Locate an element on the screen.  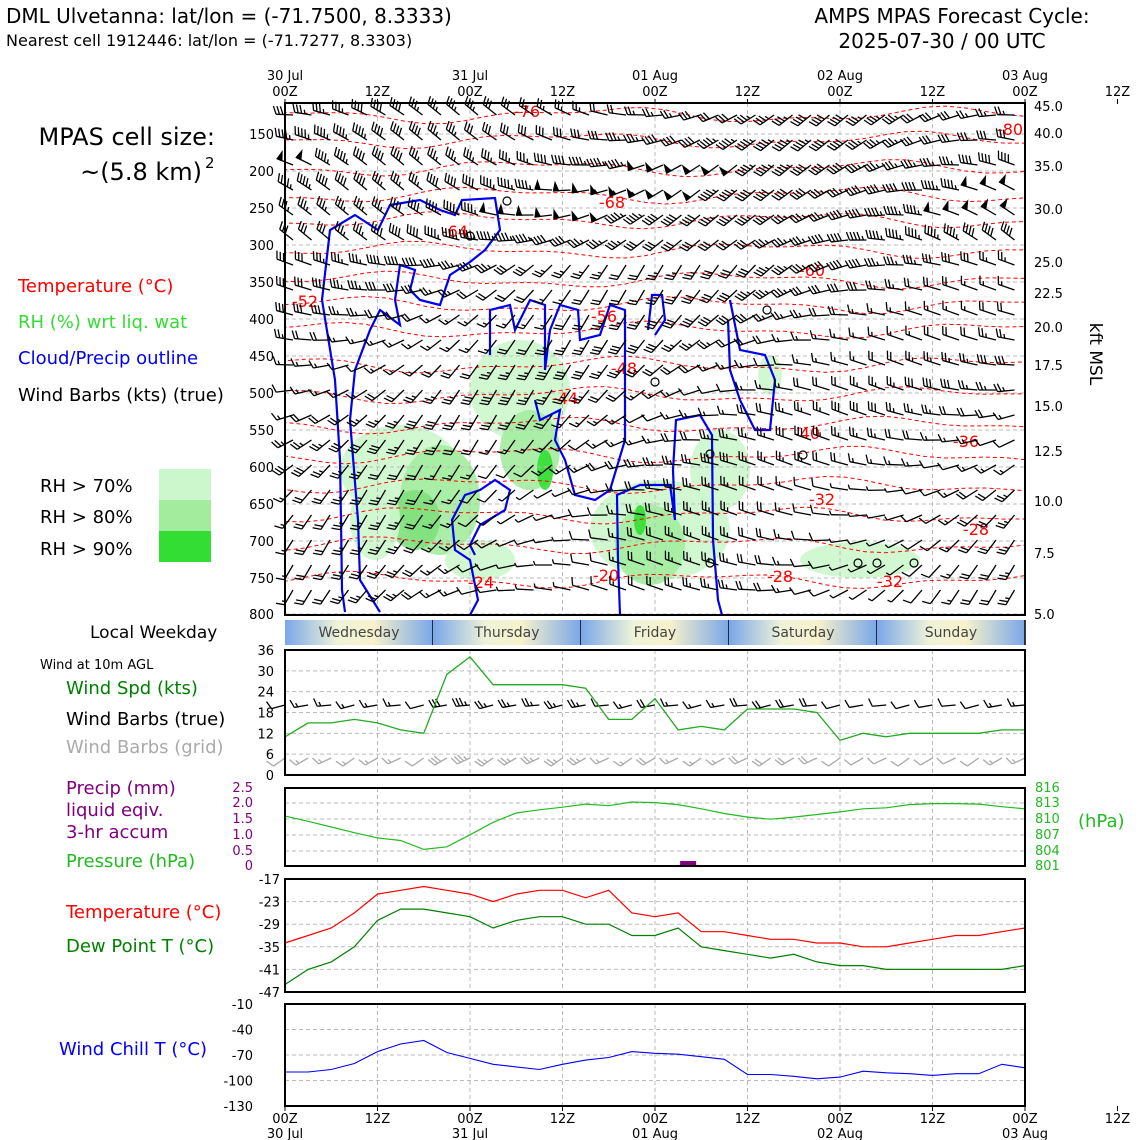
windchill-tick: -130 is located at coordinates (238, 1107).